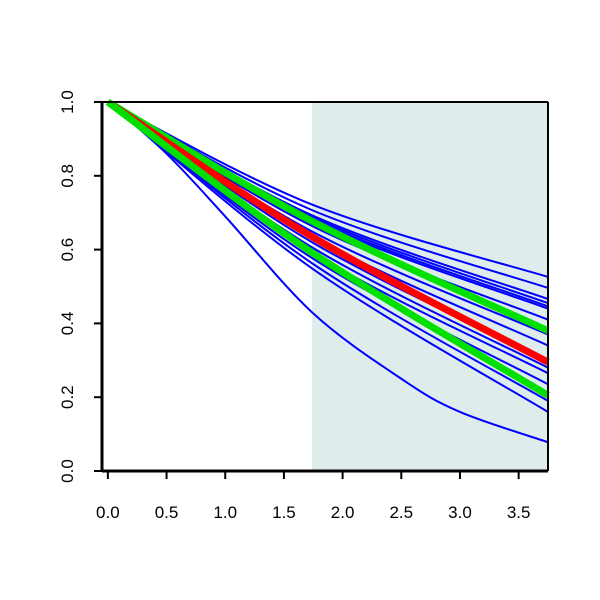 This screenshot has width=600, height=600. Describe the element at coordinates (67, 471) in the screenshot. I see `y-tick-label: 0.0` at that location.